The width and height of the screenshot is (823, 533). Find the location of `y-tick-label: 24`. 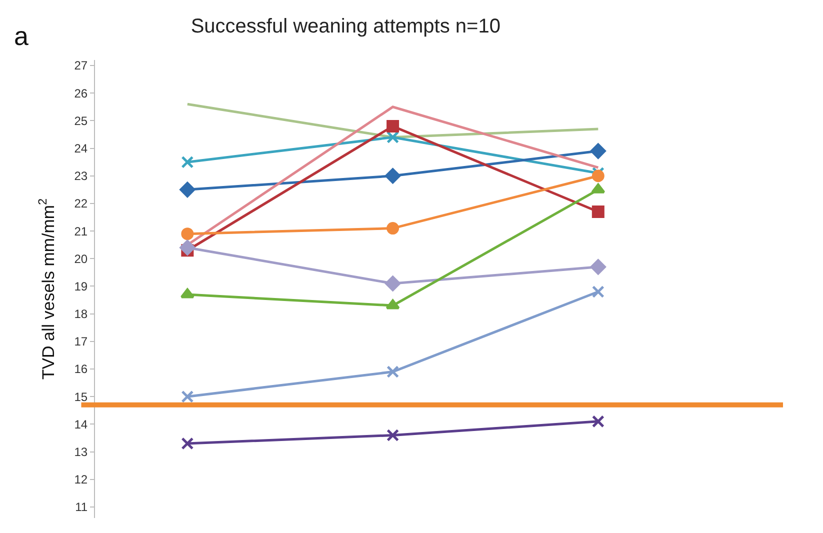

y-tick-label: 24 is located at coordinates (81, 148).